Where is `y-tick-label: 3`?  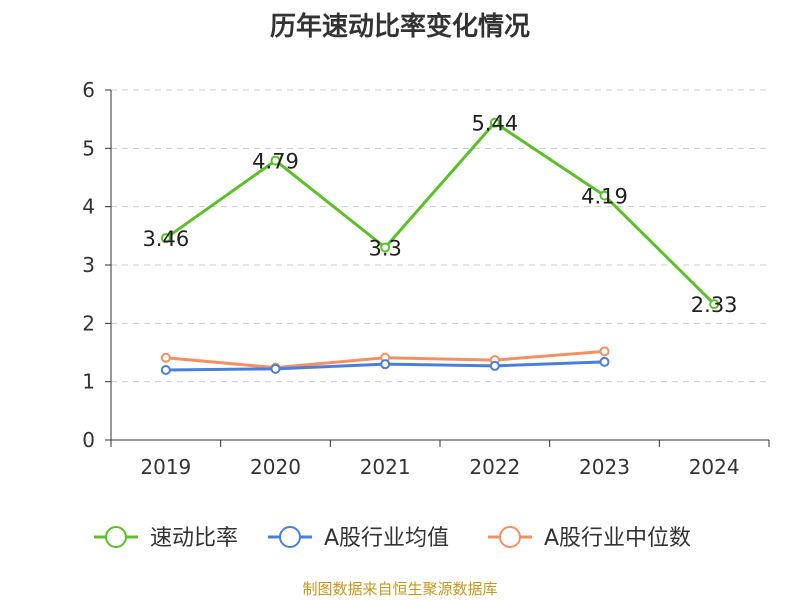 y-tick-label: 3 is located at coordinates (88, 265).